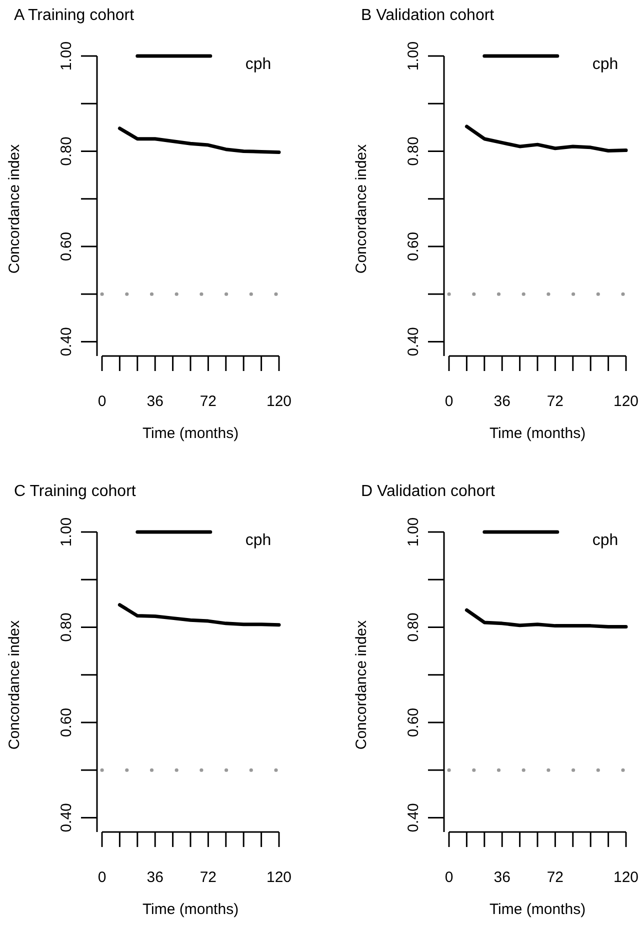 Image resolution: width=642 pixels, height=928 pixels. Describe the element at coordinates (428, 15) in the screenshot. I see `chart-title: B Validation cohort` at that location.